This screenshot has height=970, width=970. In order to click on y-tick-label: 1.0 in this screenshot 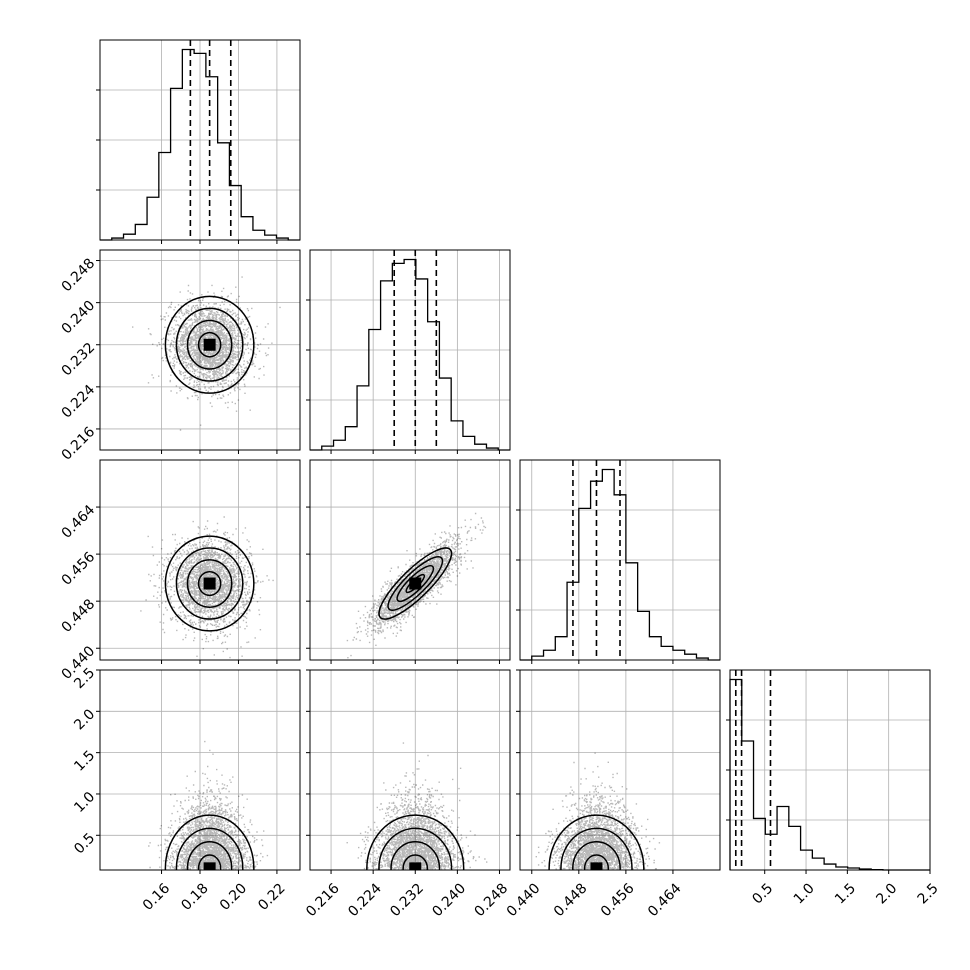, I will do `click(84, 802)`.